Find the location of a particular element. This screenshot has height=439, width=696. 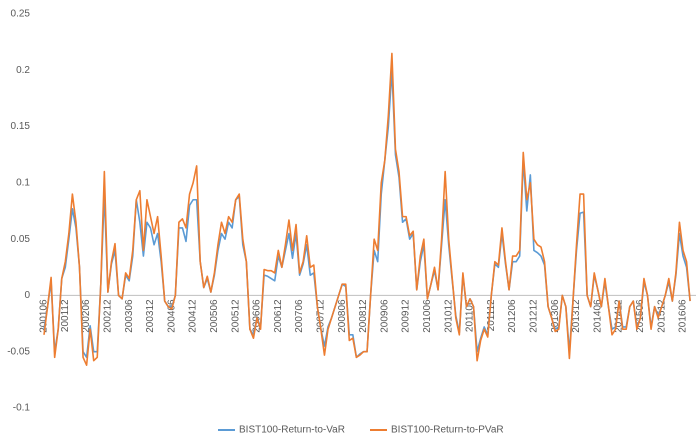

x-tick-label: 200406 is located at coordinates (171, 316).